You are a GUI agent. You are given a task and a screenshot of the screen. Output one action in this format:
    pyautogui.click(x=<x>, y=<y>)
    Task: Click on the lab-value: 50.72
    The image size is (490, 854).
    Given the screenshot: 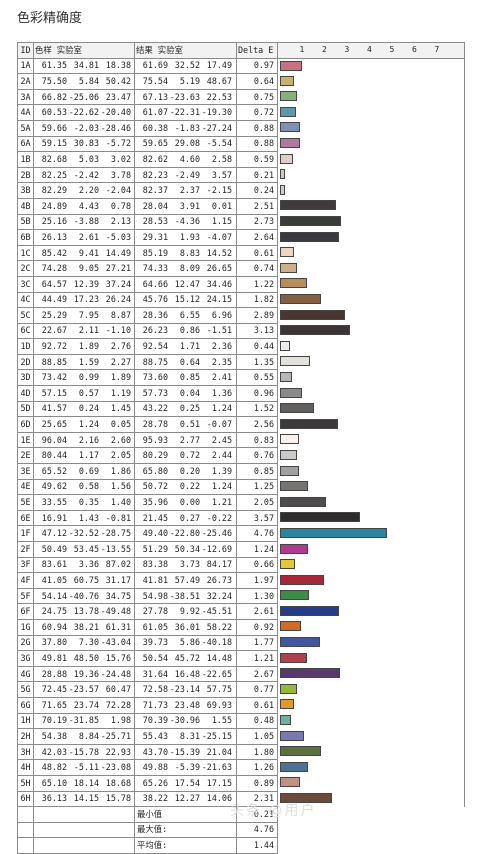 What is the action you would take?
    pyautogui.click(x=155, y=486)
    